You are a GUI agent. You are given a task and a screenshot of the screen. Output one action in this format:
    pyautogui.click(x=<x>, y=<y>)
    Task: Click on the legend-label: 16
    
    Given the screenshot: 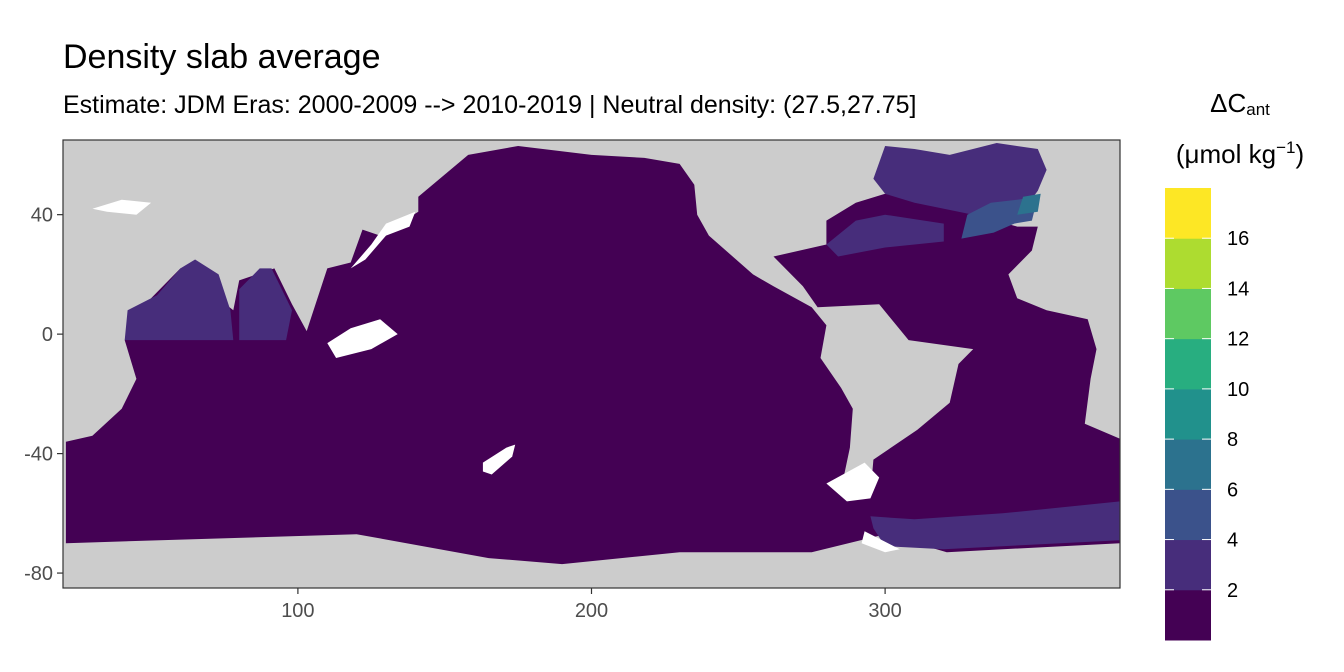 What is the action you would take?
    pyautogui.click(x=1238, y=239)
    